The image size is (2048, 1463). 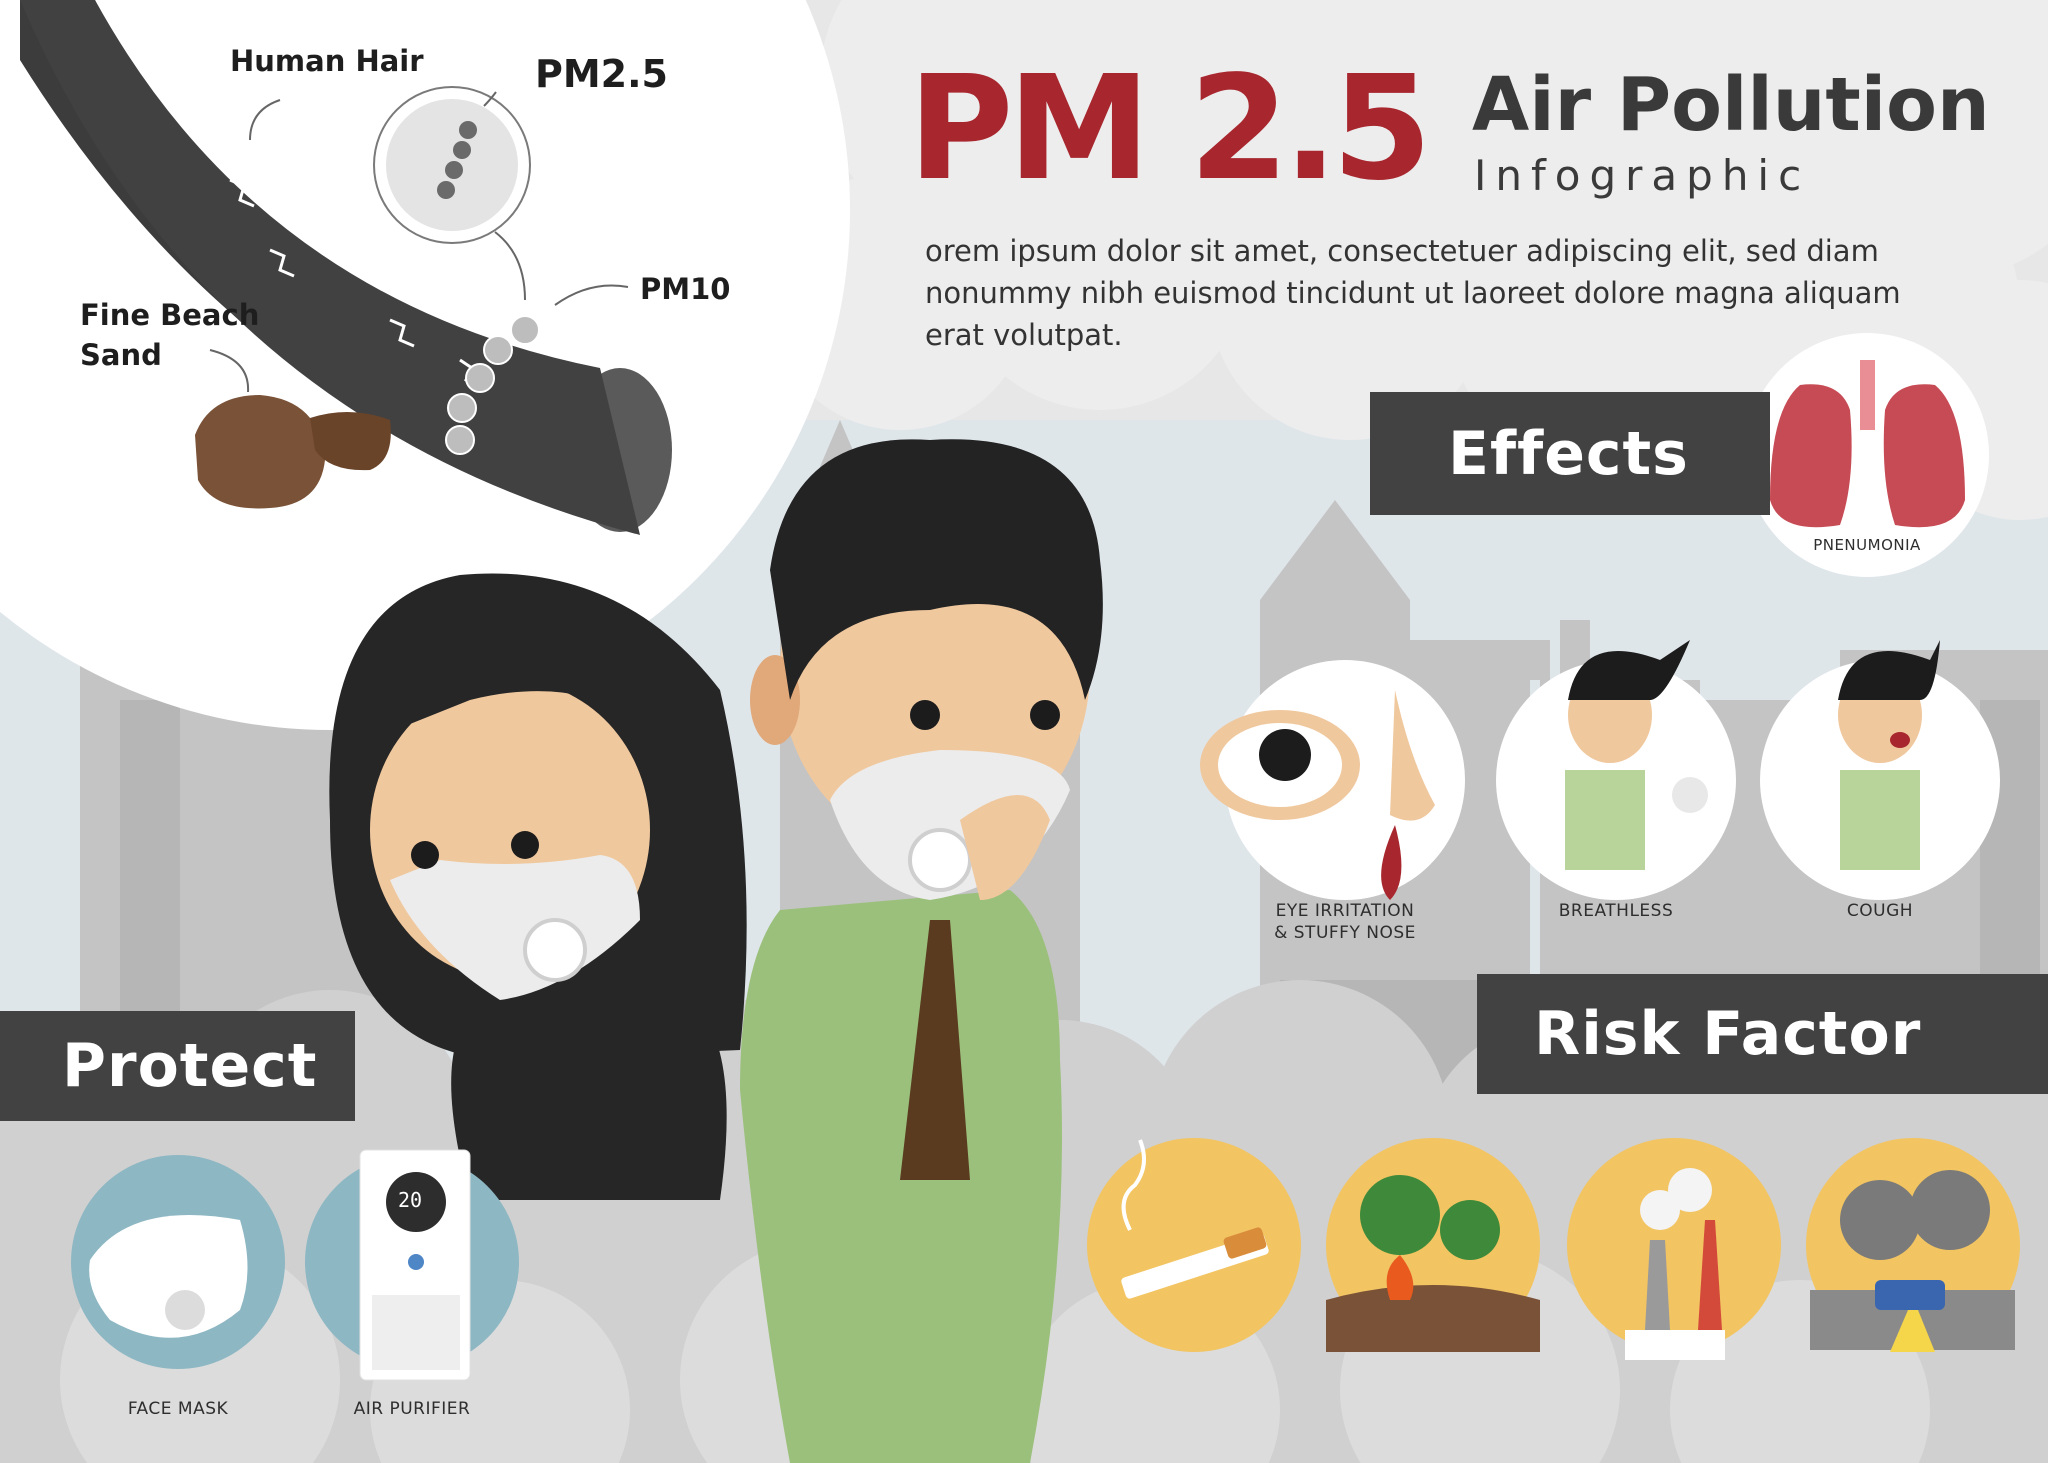 I want to click on pm25-zoom-circle, so click(x=452, y=165).